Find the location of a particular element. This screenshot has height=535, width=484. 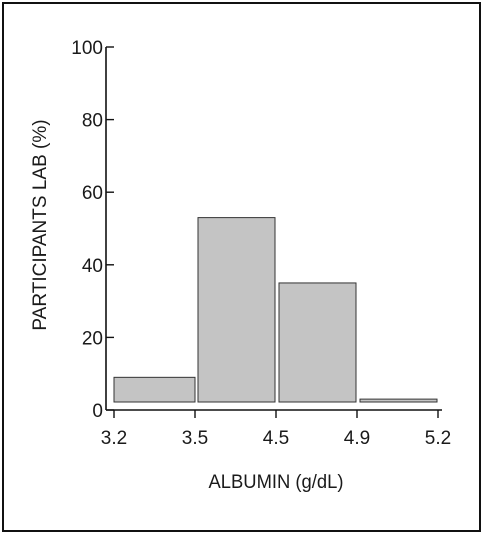

x-axis-title: ALBUMIN (g/dL) is located at coordinates (276, 482).